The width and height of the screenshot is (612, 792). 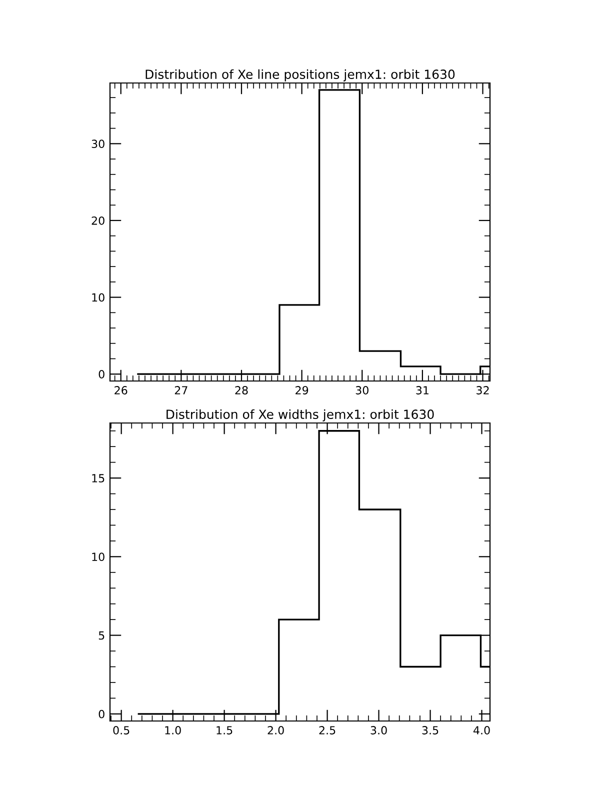 I want to click on x-tick-label: 3.5, so click(x=430, y=730).